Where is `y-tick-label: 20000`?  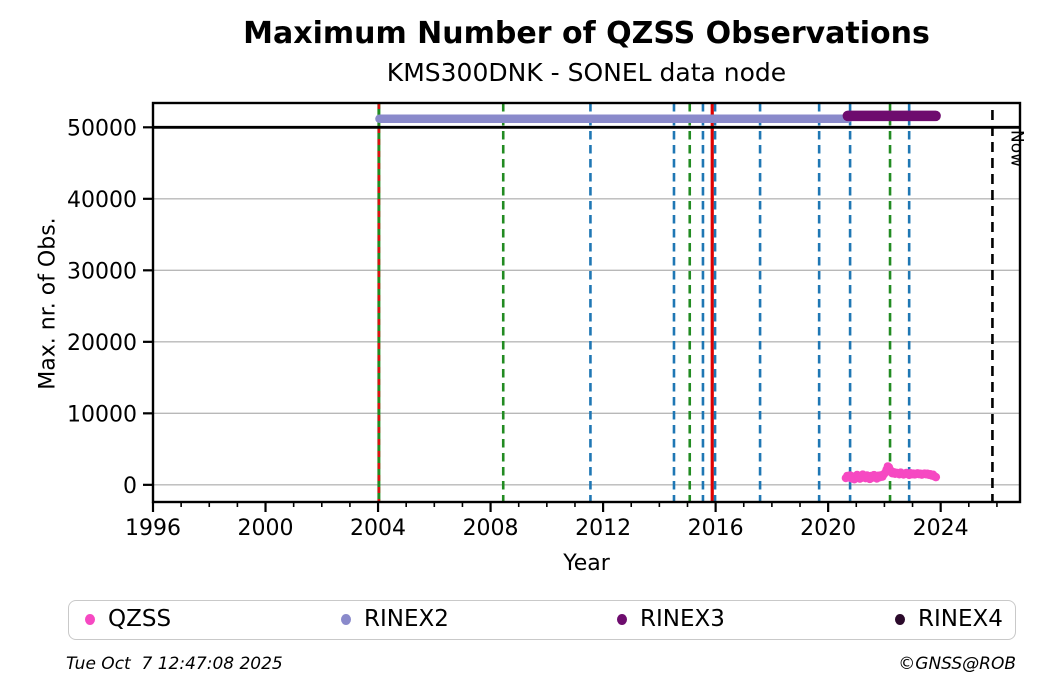
y-tick-label: 20000 is located at coordinates (102, 343).